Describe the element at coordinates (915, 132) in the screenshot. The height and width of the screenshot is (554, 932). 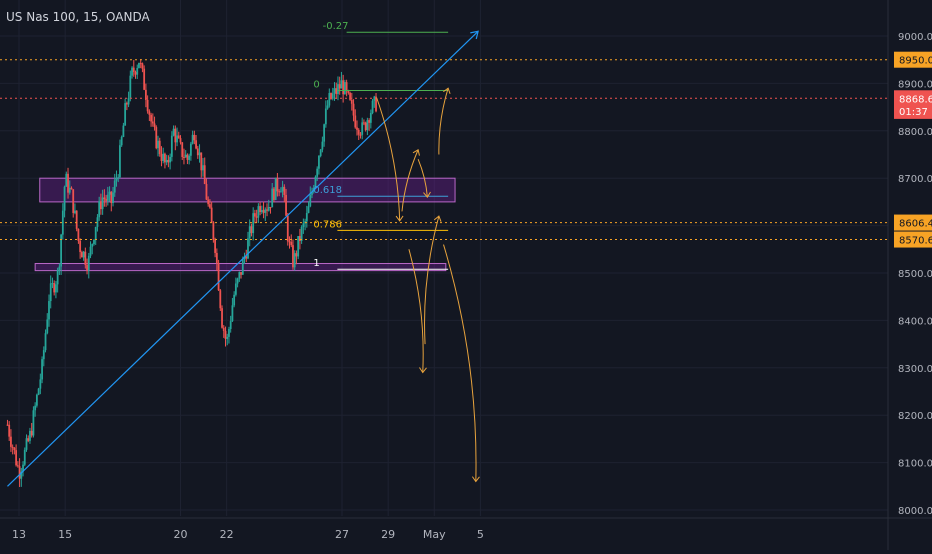
I see `y-tick-label: 8800.0` at that location.